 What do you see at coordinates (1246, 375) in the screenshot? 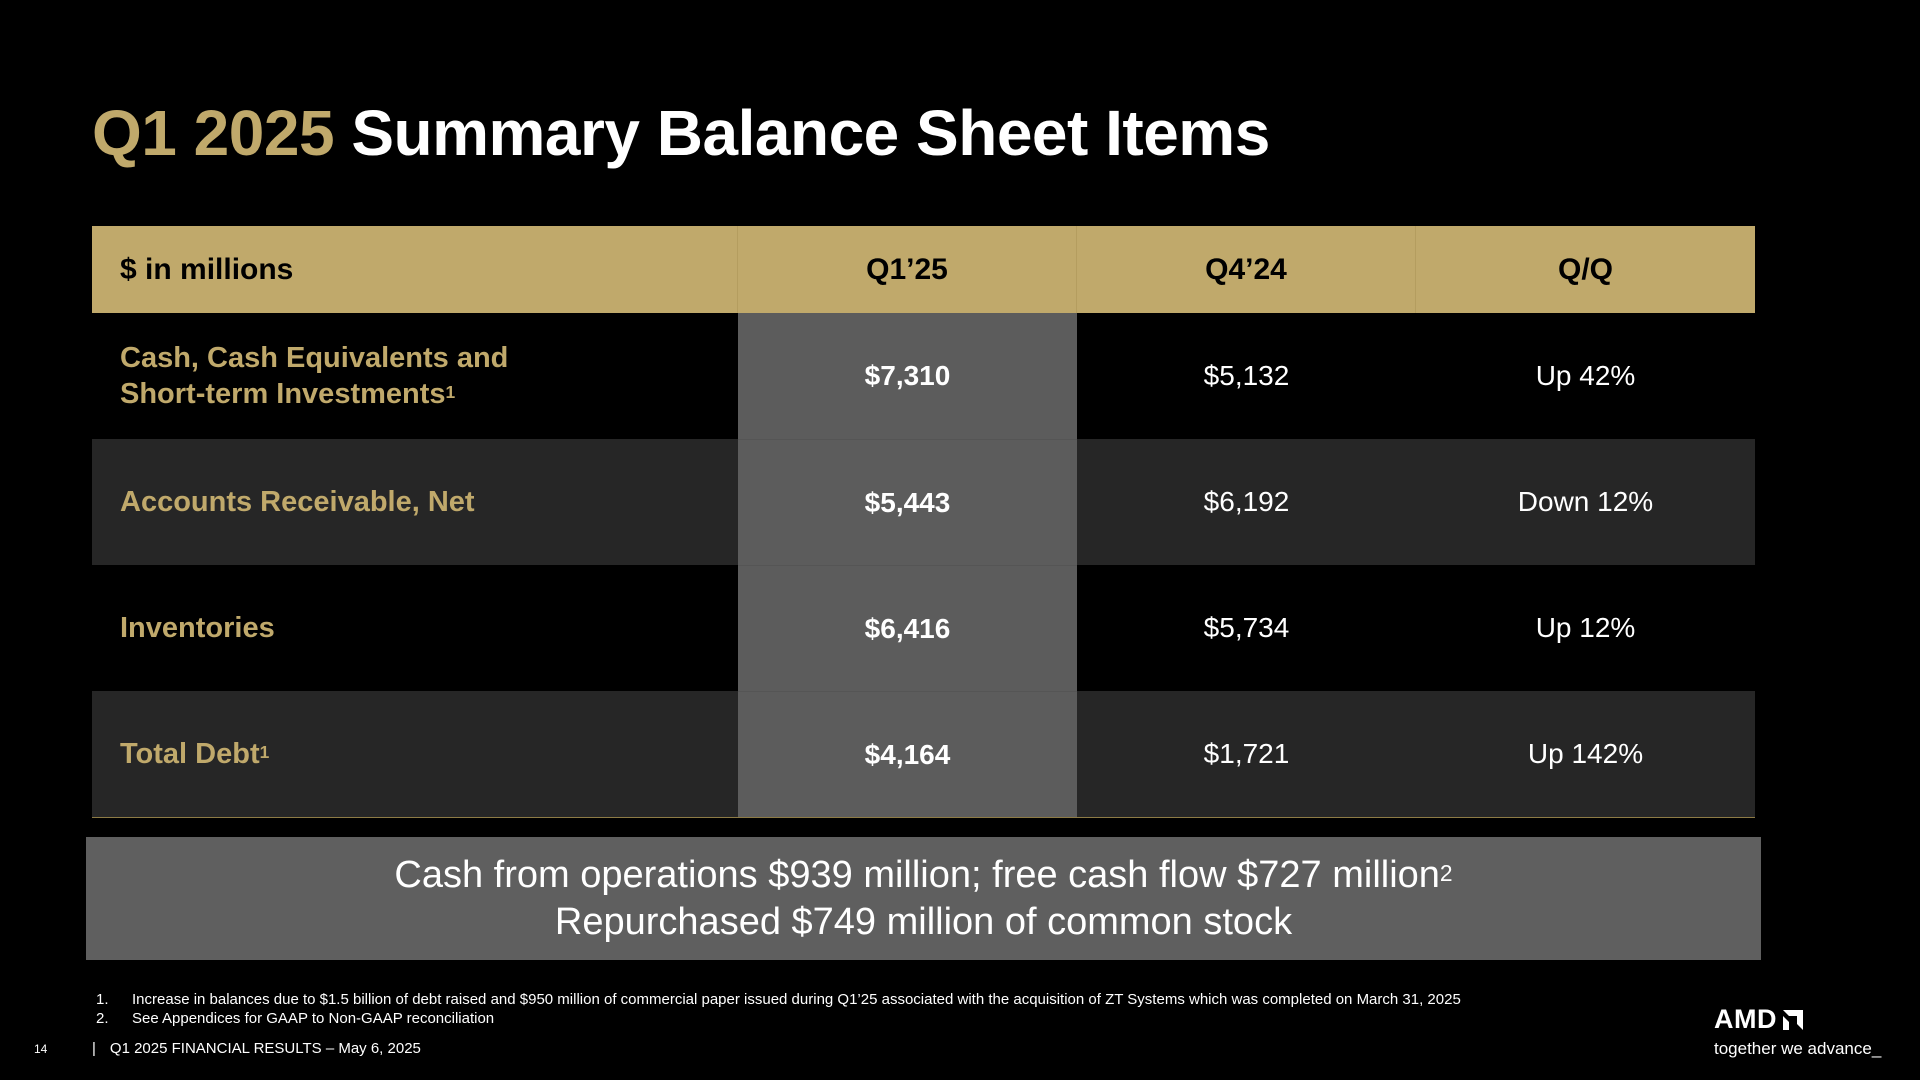
I see `cell-q4-24: $5,132` at bounding box center [1246, 375].